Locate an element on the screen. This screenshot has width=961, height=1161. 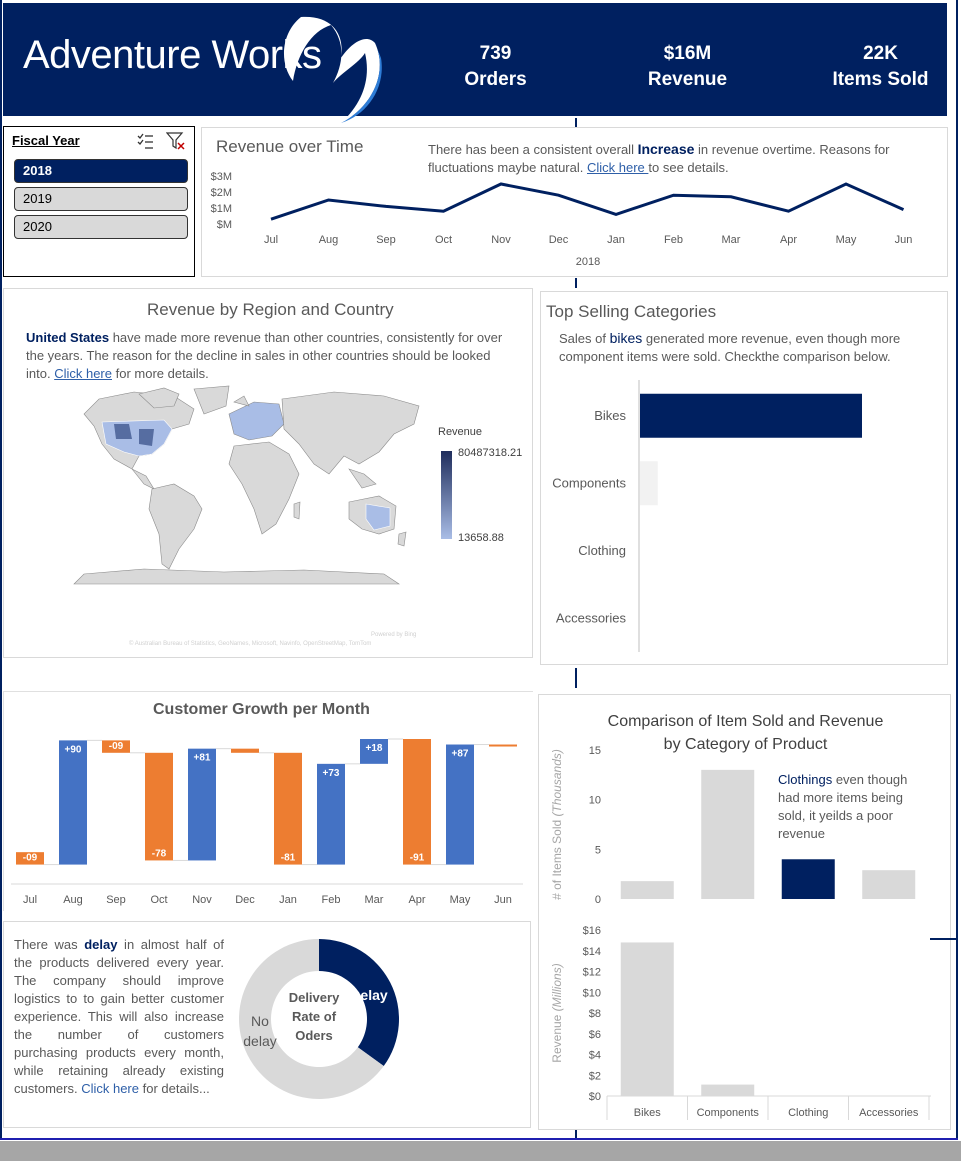
text-segment: There was is located at coordinates (49, 944).